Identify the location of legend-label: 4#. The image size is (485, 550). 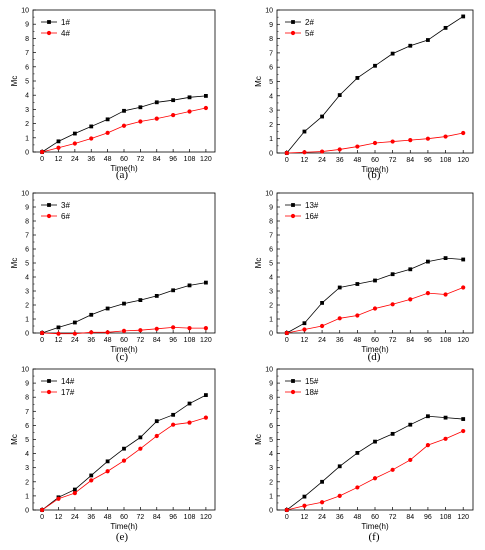
(65, 33).